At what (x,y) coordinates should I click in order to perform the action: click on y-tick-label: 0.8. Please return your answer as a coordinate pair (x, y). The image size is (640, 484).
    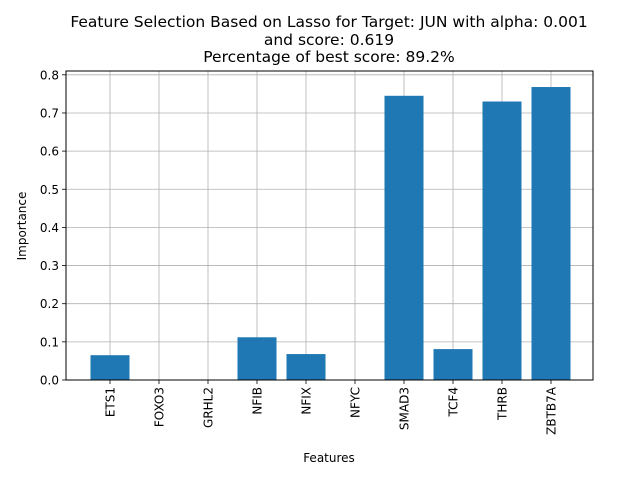
    Looking at the image, I should click on (49, 75).